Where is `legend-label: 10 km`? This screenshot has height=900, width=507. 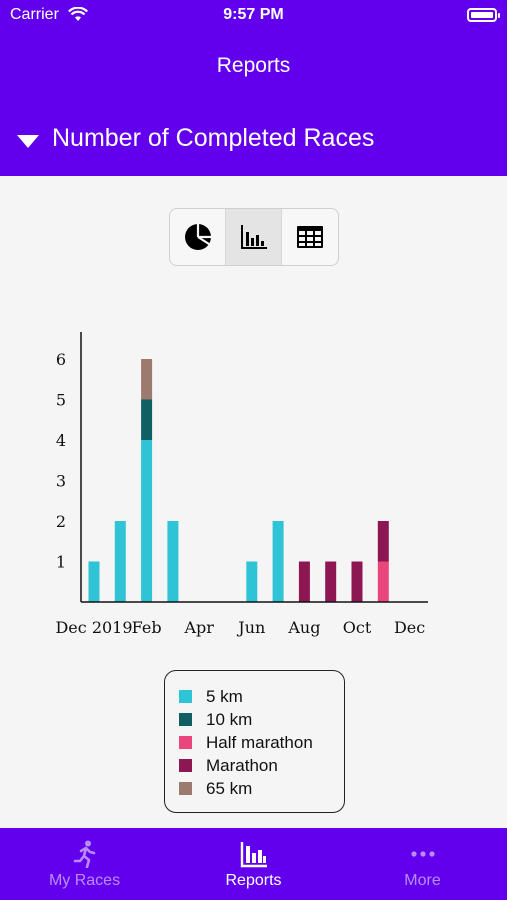 legend-label: 10 km is located at coordinates (229, 719).